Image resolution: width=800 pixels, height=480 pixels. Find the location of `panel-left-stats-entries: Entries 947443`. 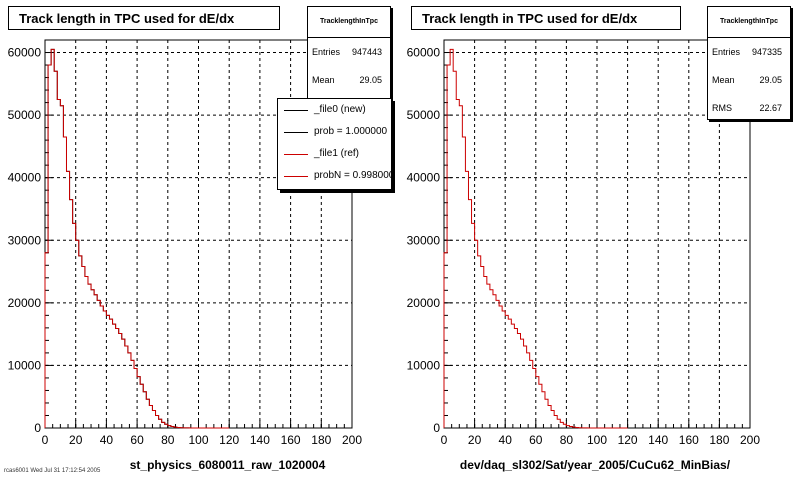

panel-left-stats-entries: Entries 947443 is located at coordinates (349, 52).